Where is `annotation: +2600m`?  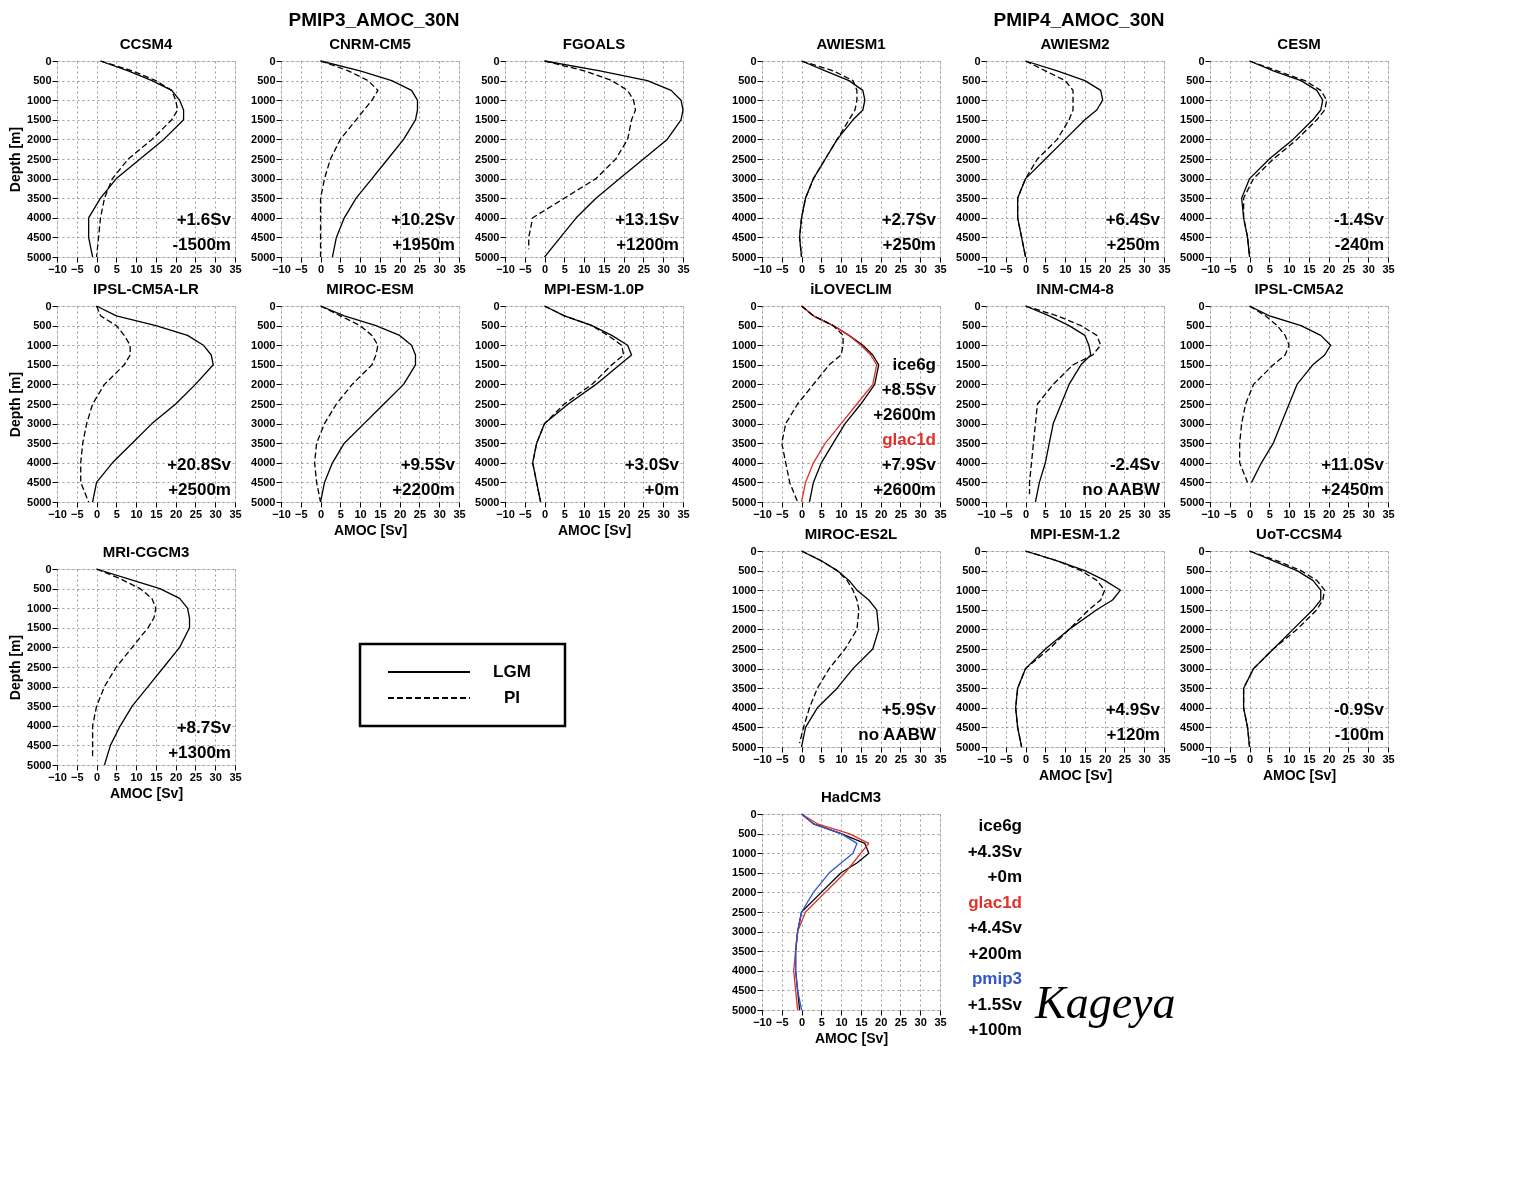 annotation: +2600m is located at coordinates (904, 414).